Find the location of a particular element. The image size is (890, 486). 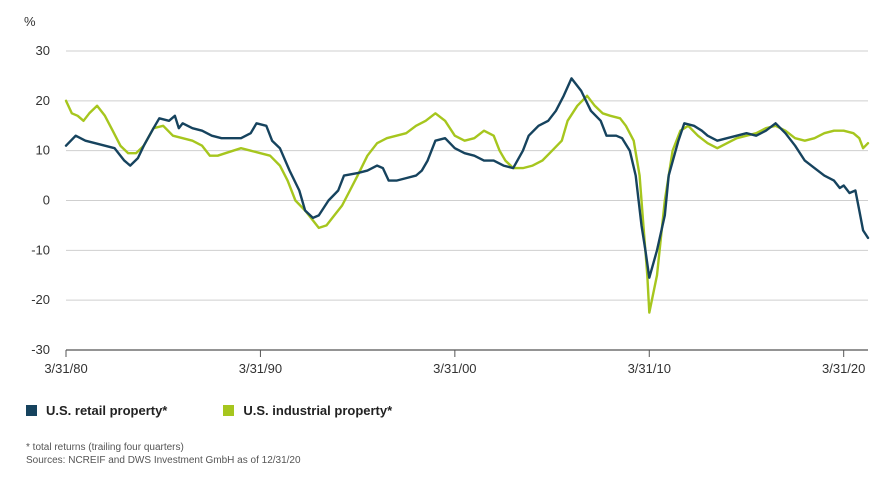

y-tick-label: -10 is located at coordinates (40, 249).